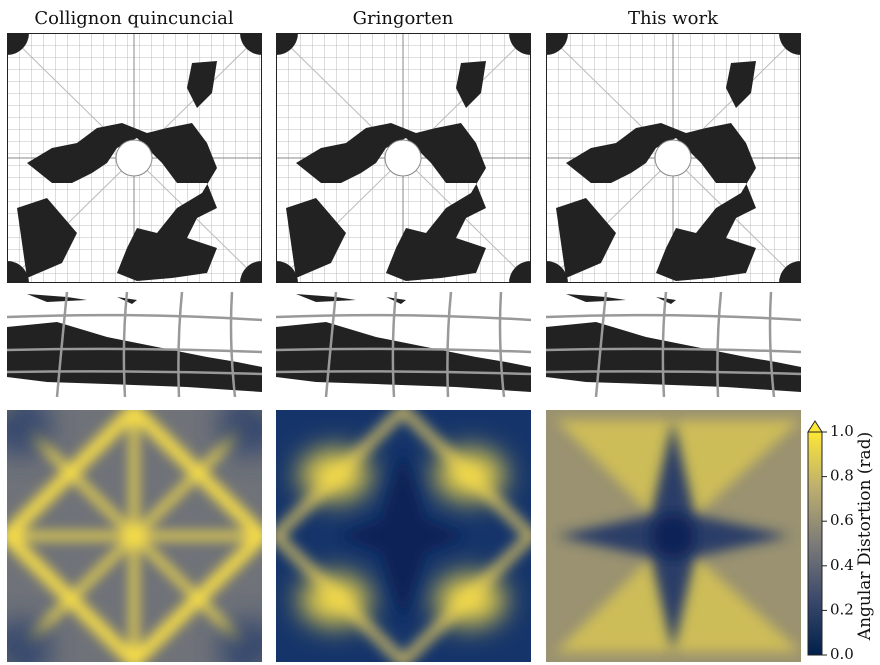  I want to click on colorbar-extend, so click(815, 426).